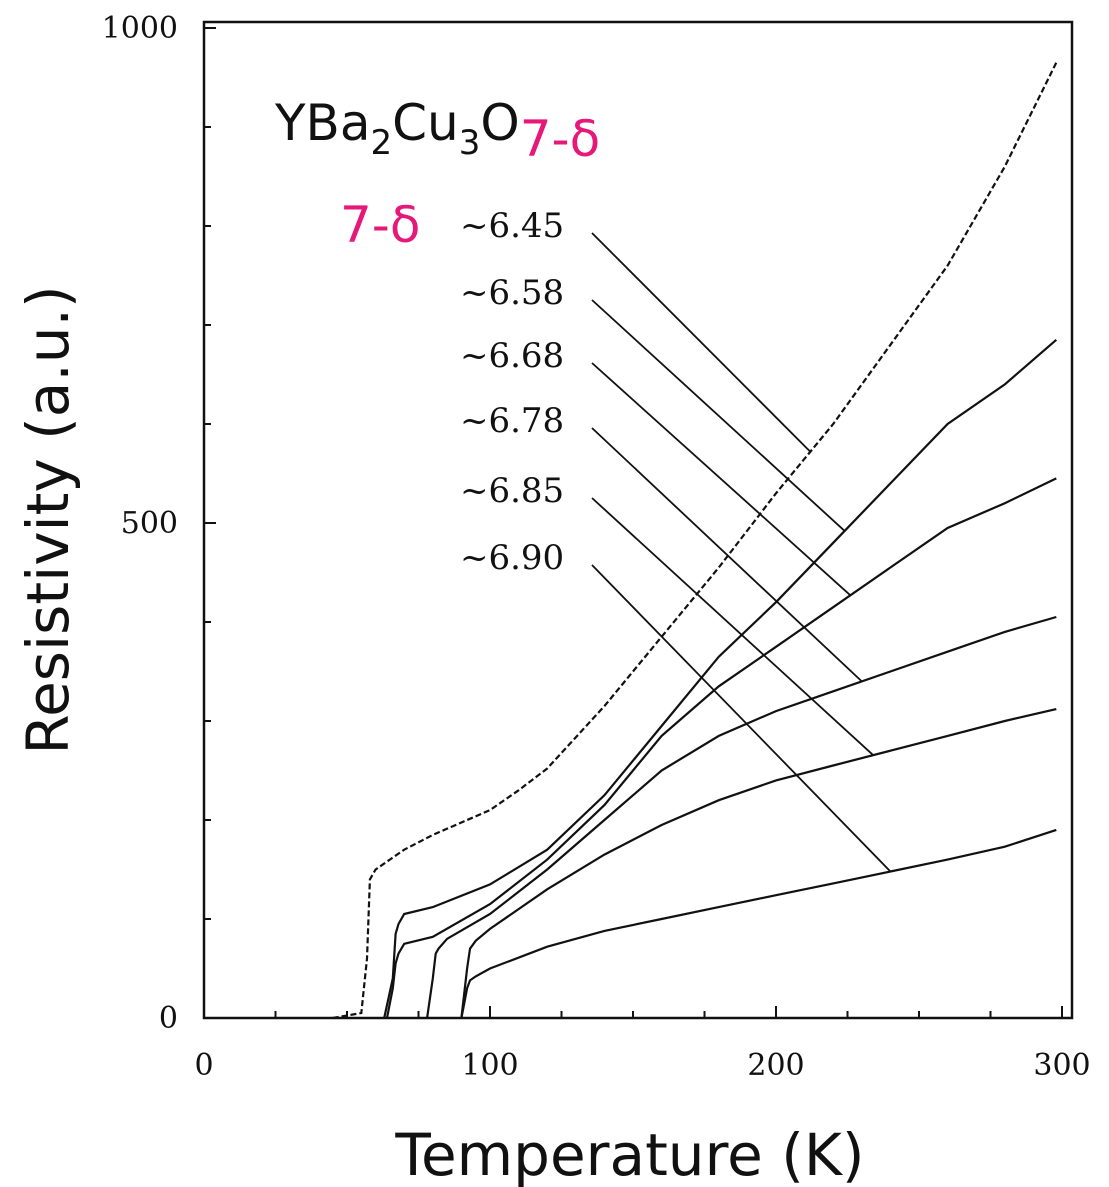  Describe the element at coordinates (512, 421) in the screenshot. I see `series-label: ~6.78` at that location.